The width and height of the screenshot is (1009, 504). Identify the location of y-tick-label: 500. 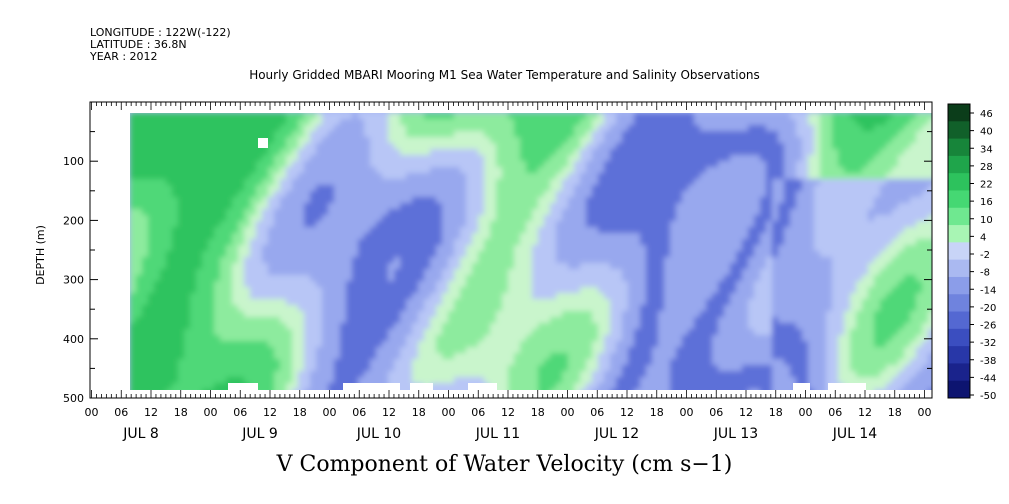
(73, 398).